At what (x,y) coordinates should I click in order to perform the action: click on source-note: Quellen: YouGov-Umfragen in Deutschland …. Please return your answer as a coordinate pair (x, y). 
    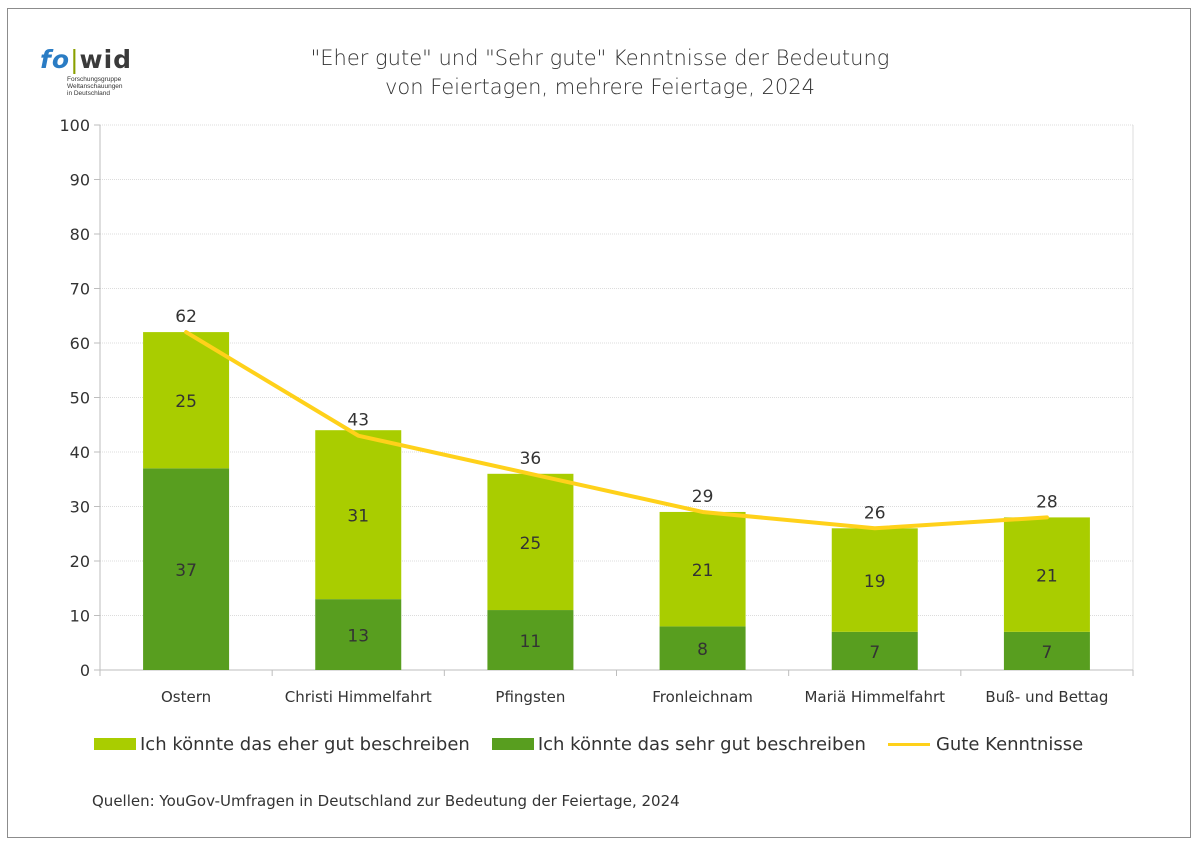
    Looking at the image, I should click on (386, 801).